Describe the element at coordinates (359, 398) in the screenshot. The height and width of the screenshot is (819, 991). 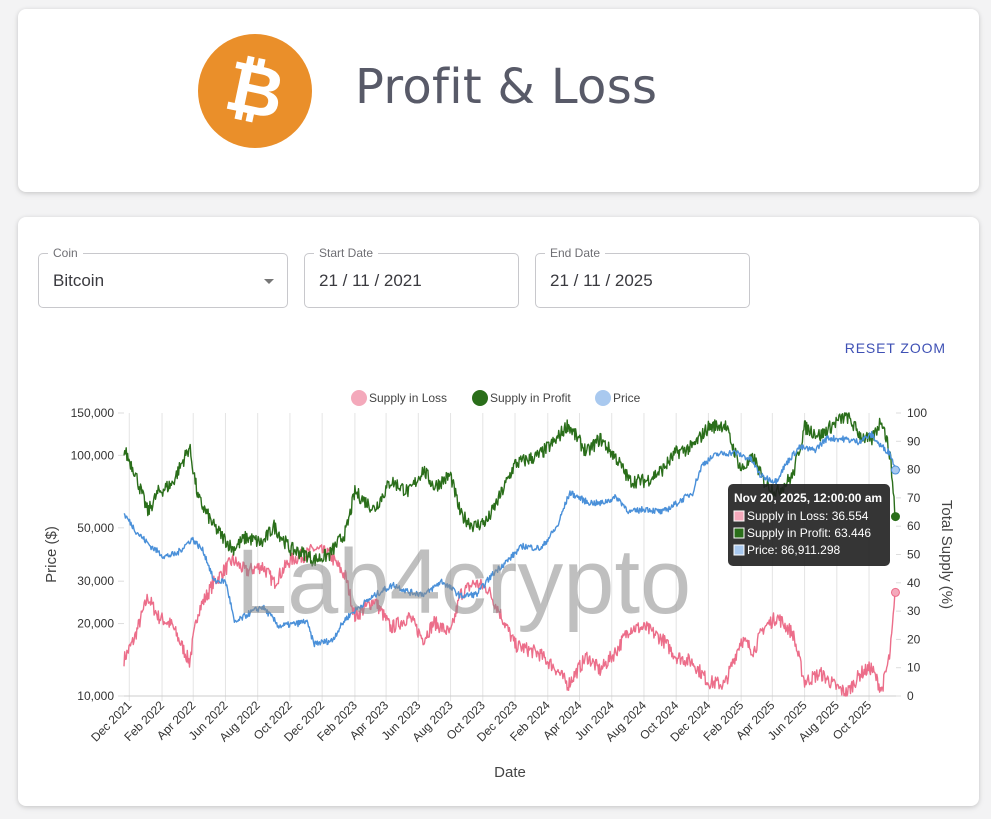
I see `legend-supply-in-loss-swatch` at that location.